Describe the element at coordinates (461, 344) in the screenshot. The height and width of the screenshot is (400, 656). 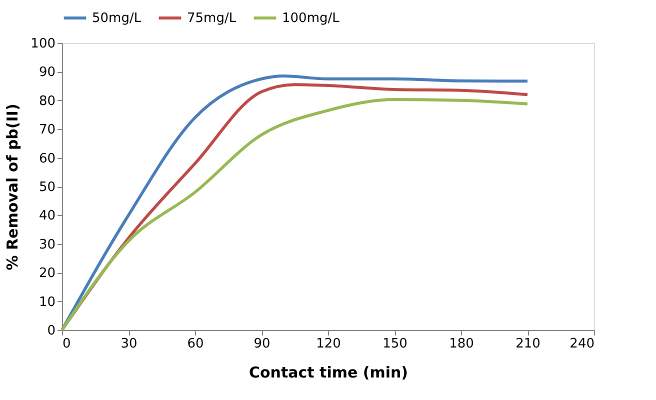
I see `x-tick-label: 180` at that location.